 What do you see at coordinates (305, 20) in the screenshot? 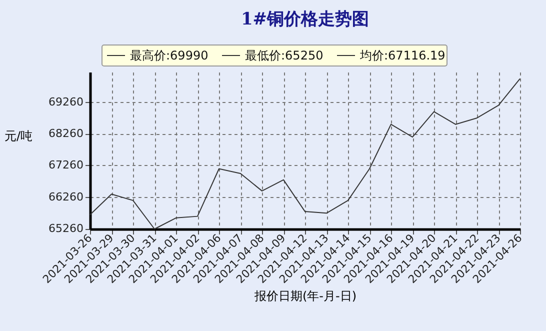
I see `chart-title: 1#铜价格走势图` at bounding box center [305, 20].